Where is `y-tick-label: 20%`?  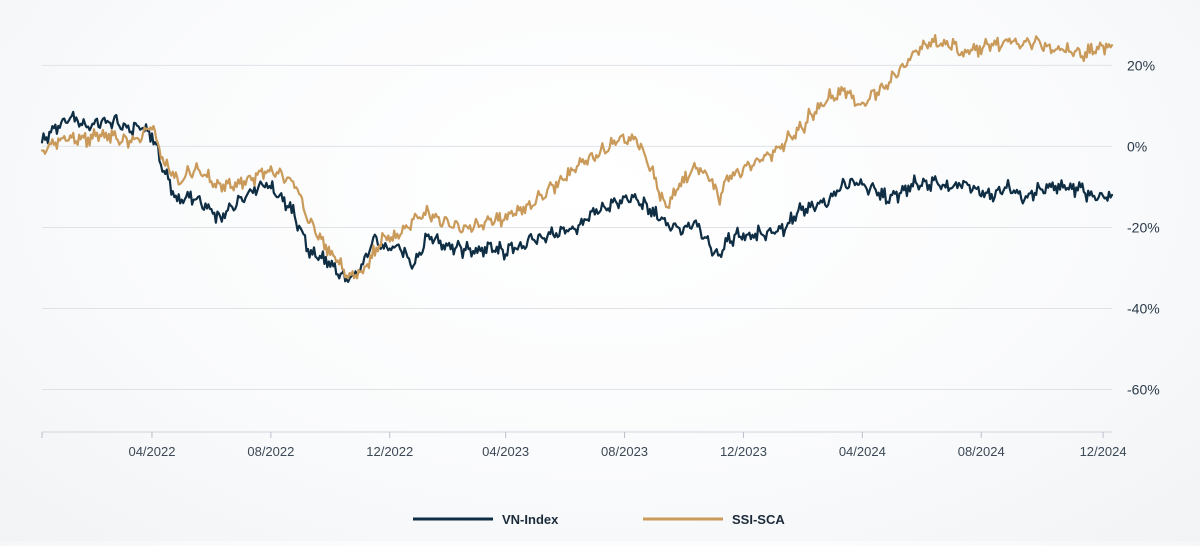 y-tick-label: 20% is located at coordinates (1141, 65).